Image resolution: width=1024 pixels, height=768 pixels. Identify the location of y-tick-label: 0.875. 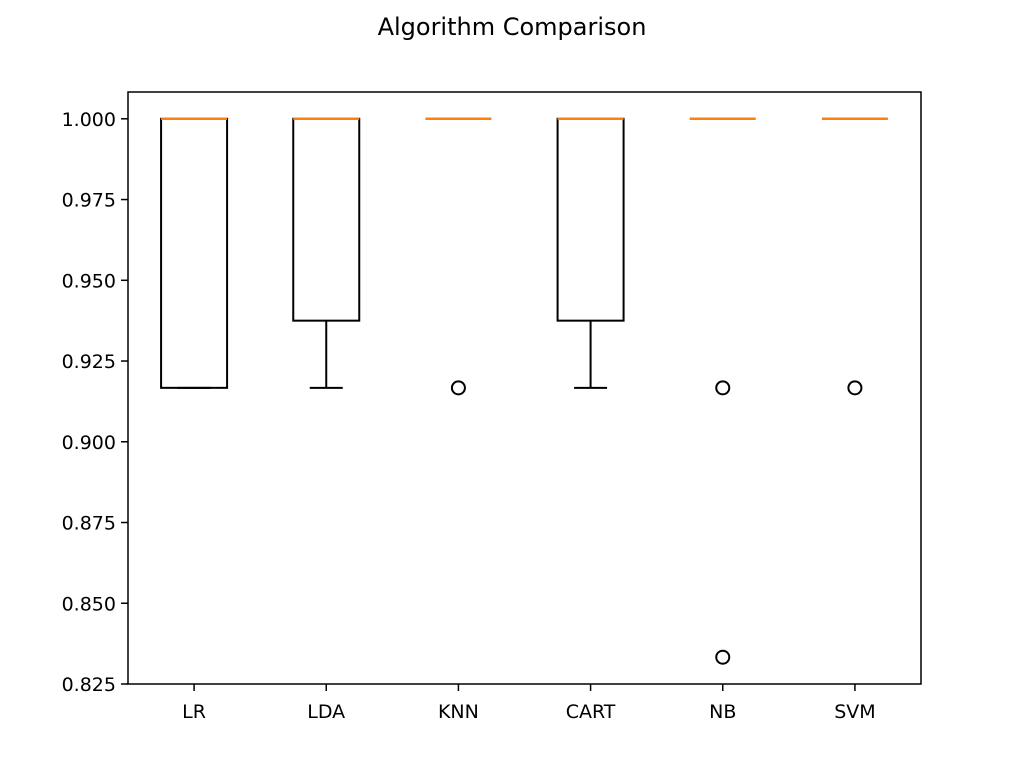
(89, 524).